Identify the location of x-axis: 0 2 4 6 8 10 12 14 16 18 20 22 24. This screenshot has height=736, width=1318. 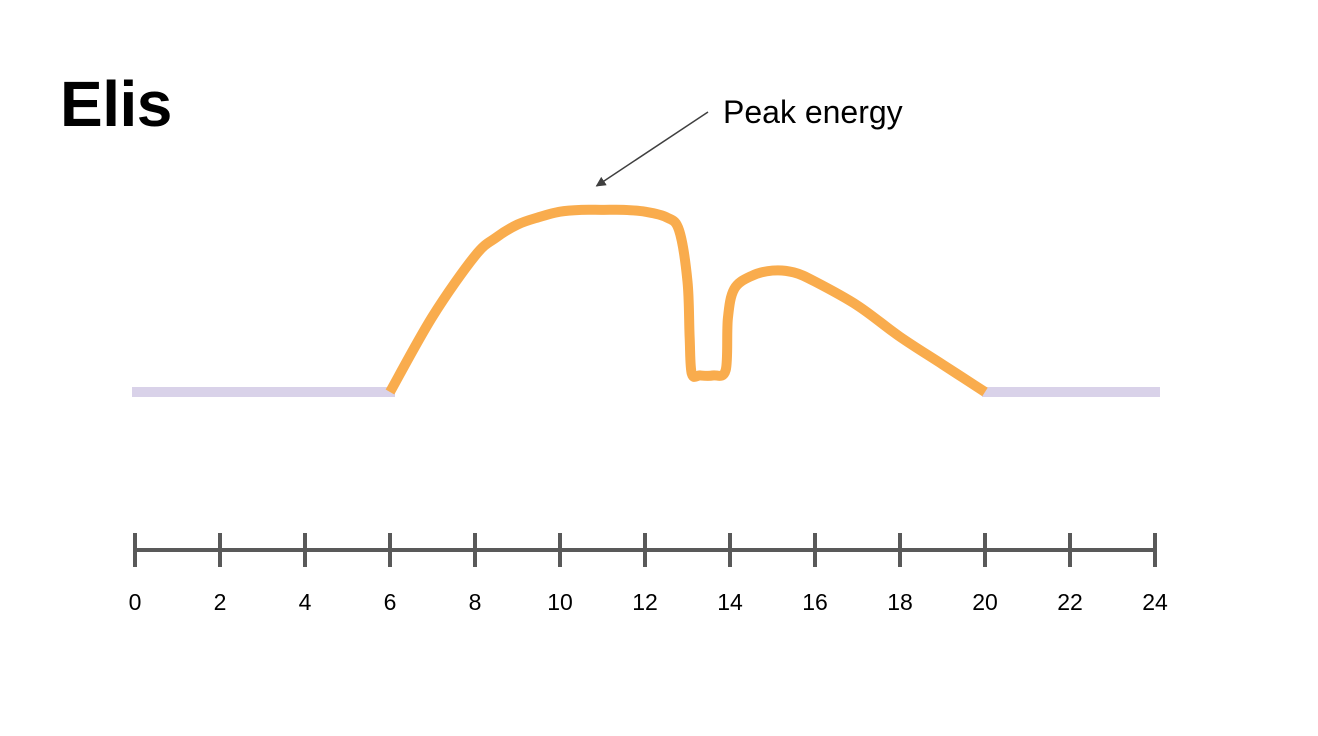
(648, 574).